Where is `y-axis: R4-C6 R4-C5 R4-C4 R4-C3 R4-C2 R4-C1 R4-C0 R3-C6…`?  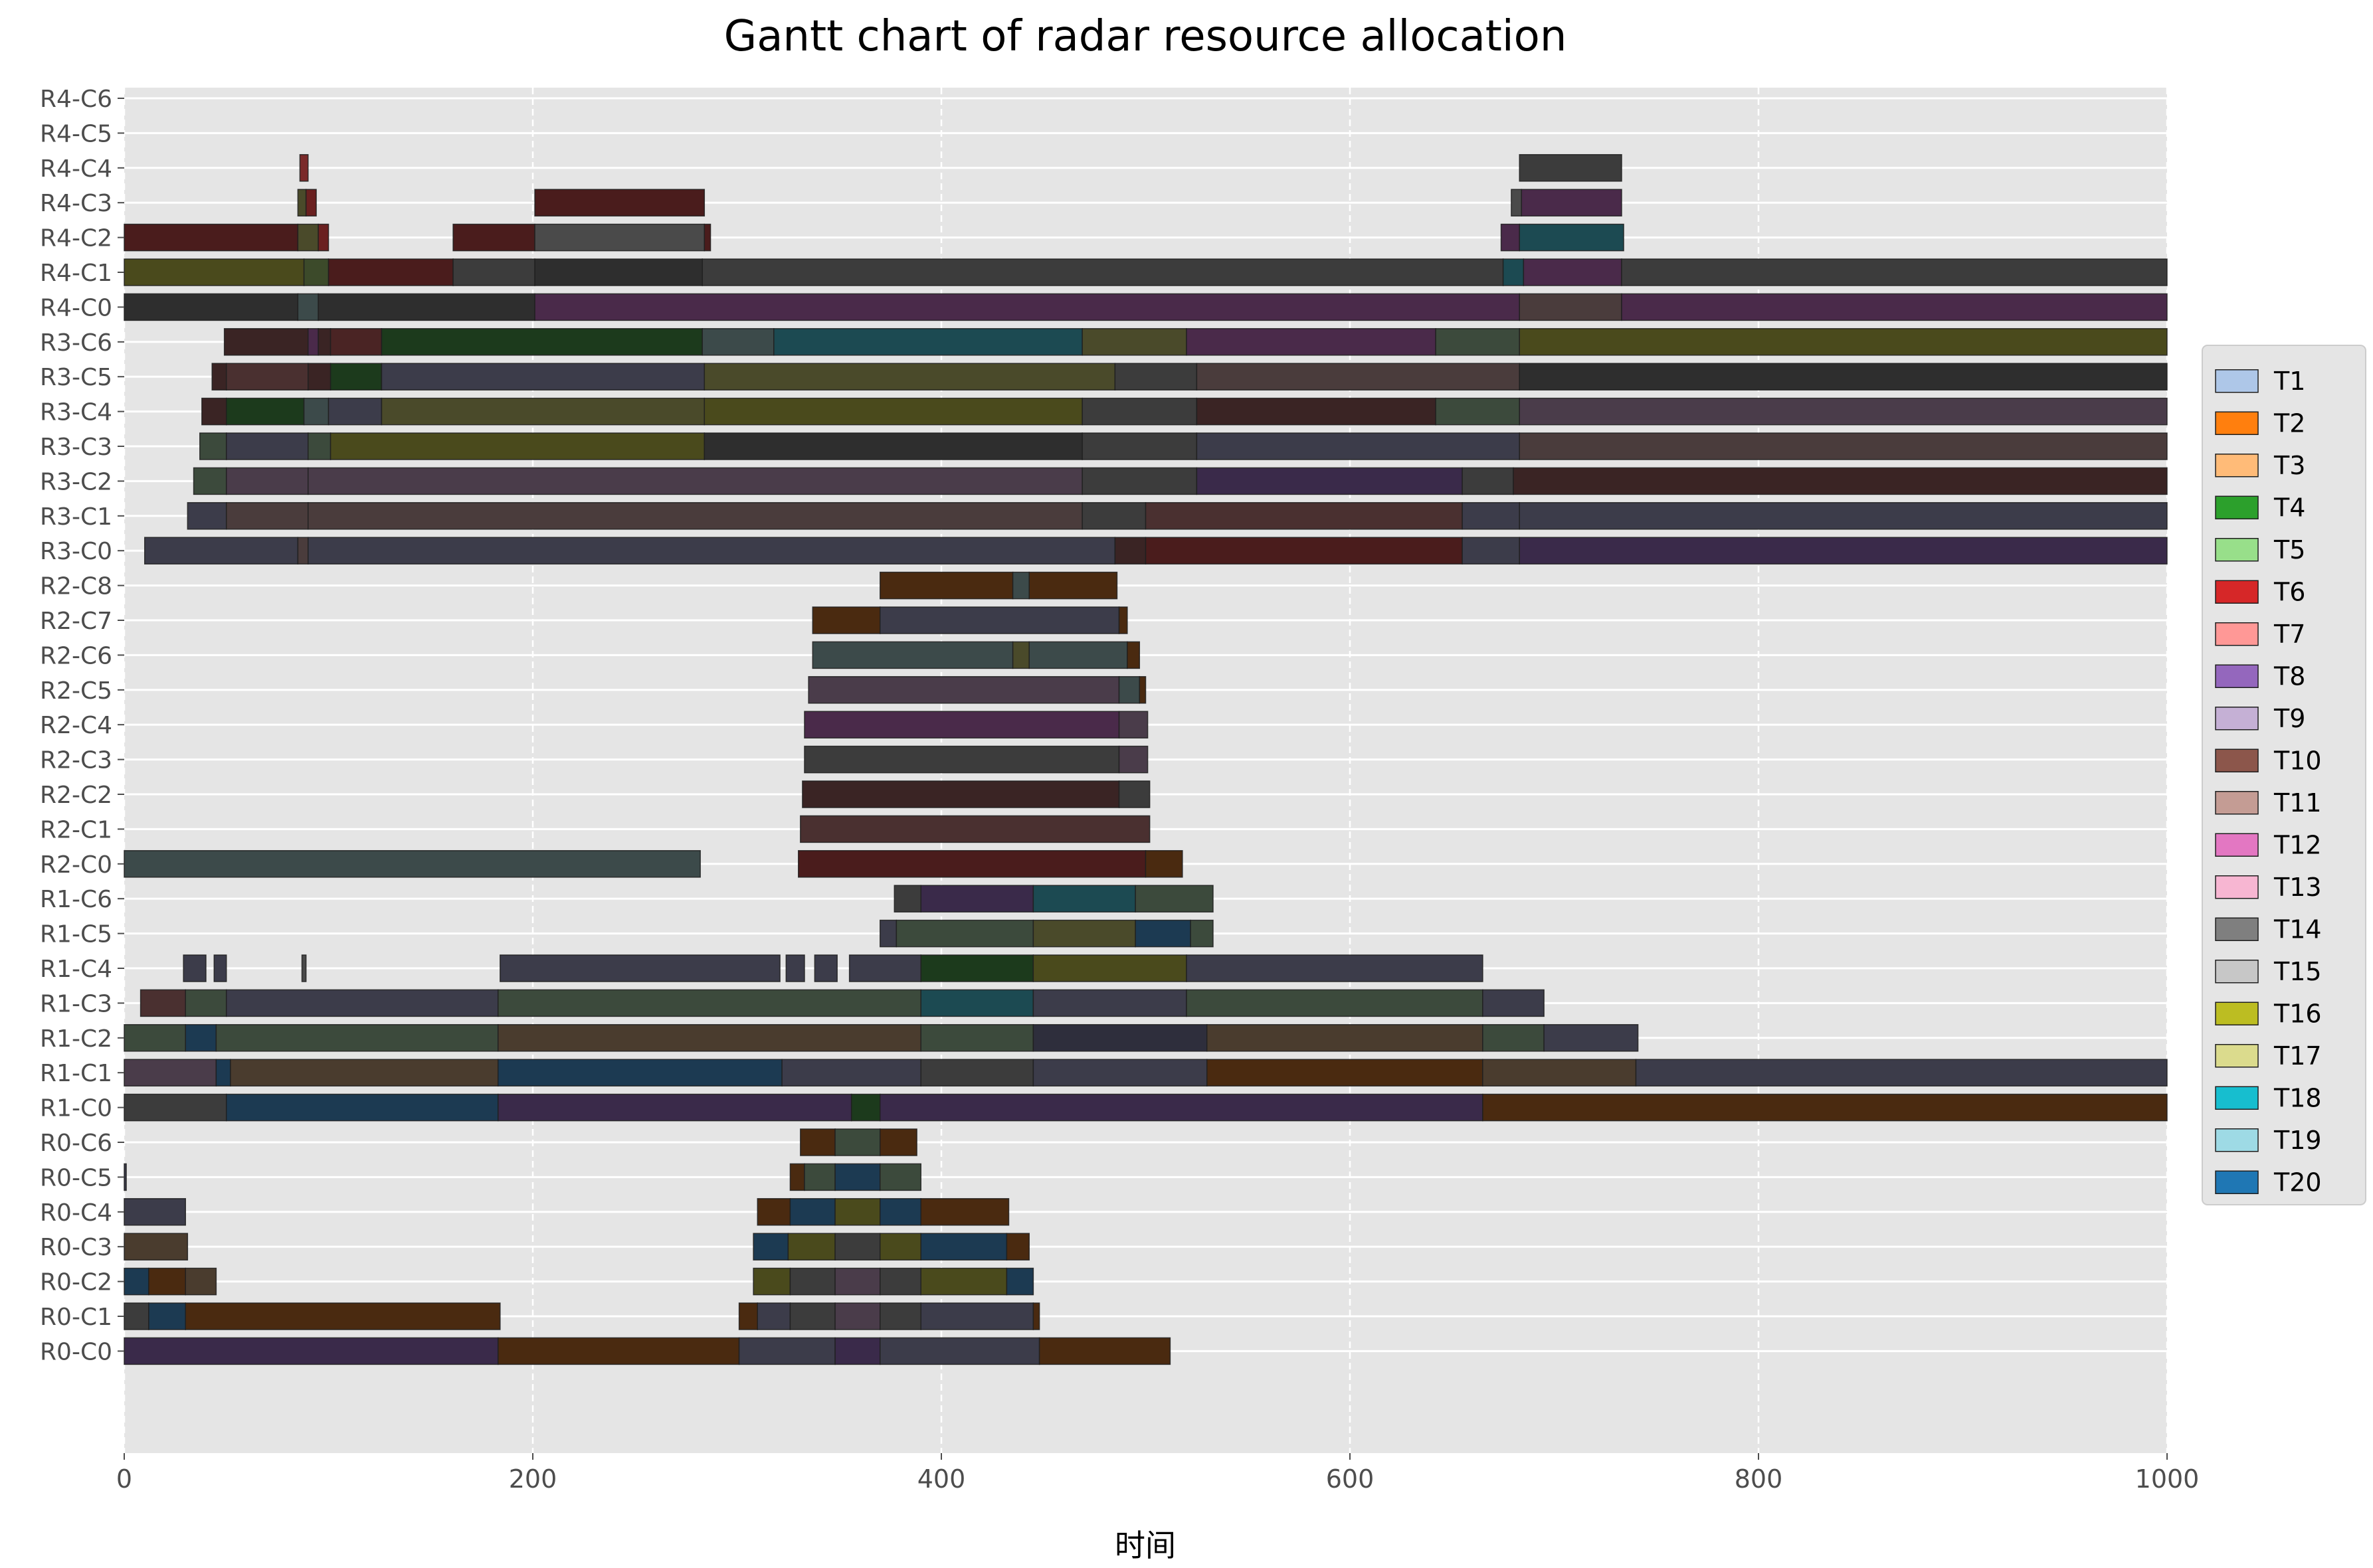
y-axis: R4-C6 R4-C5 R4-C4 R4-C3 R4-C2 R4-C1 R4-C0 R3-C6… is located at coordinates (82, 725).